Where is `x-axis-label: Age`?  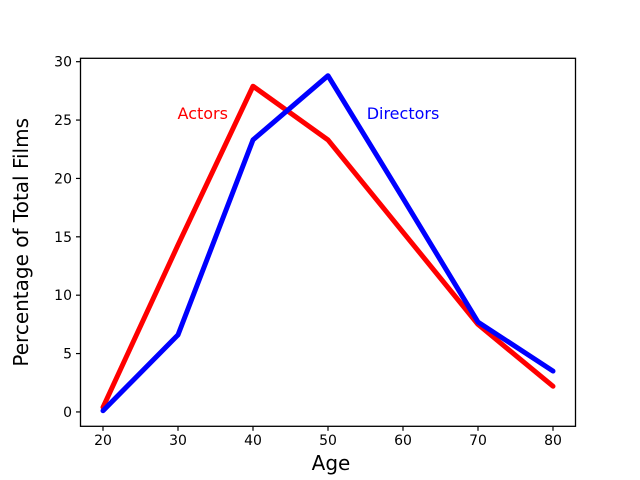
x-axis-label: Age is located at coordinates (331, 463).